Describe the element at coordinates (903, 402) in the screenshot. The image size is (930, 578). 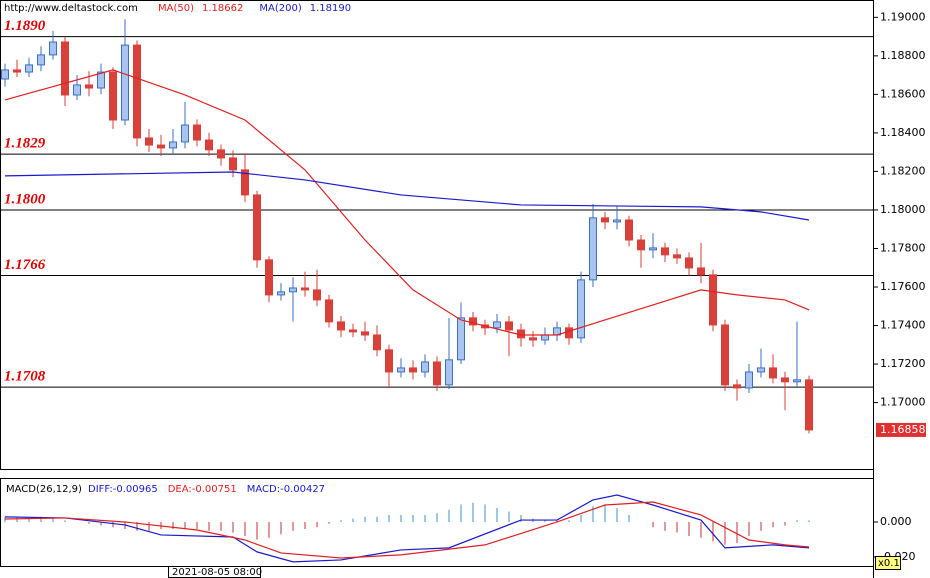
I see `y-tick-label: 1.17000` at that location.